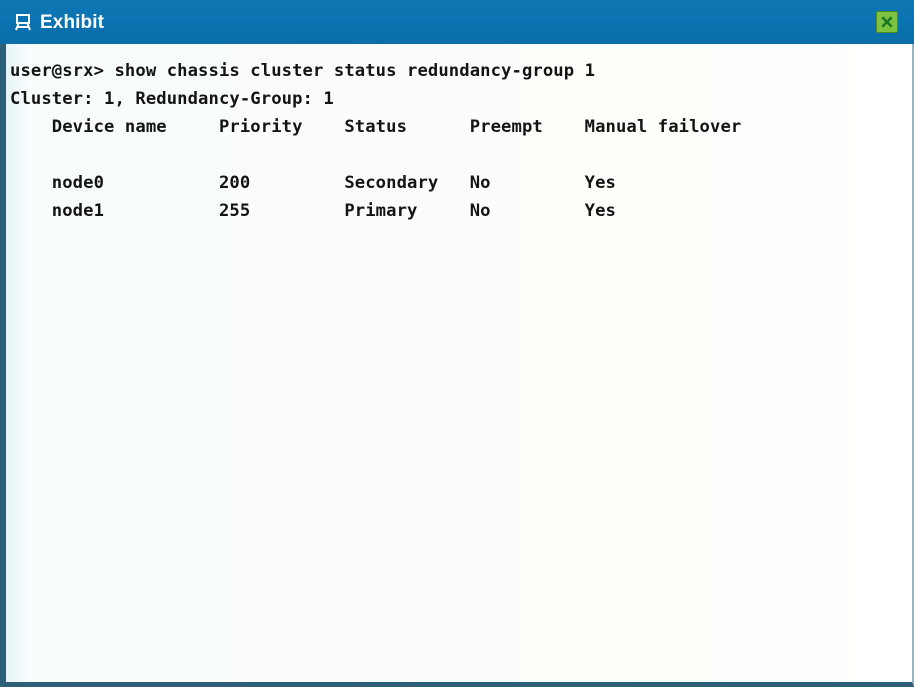  I want to click on window-title: Exhibit, so click(72, 22).